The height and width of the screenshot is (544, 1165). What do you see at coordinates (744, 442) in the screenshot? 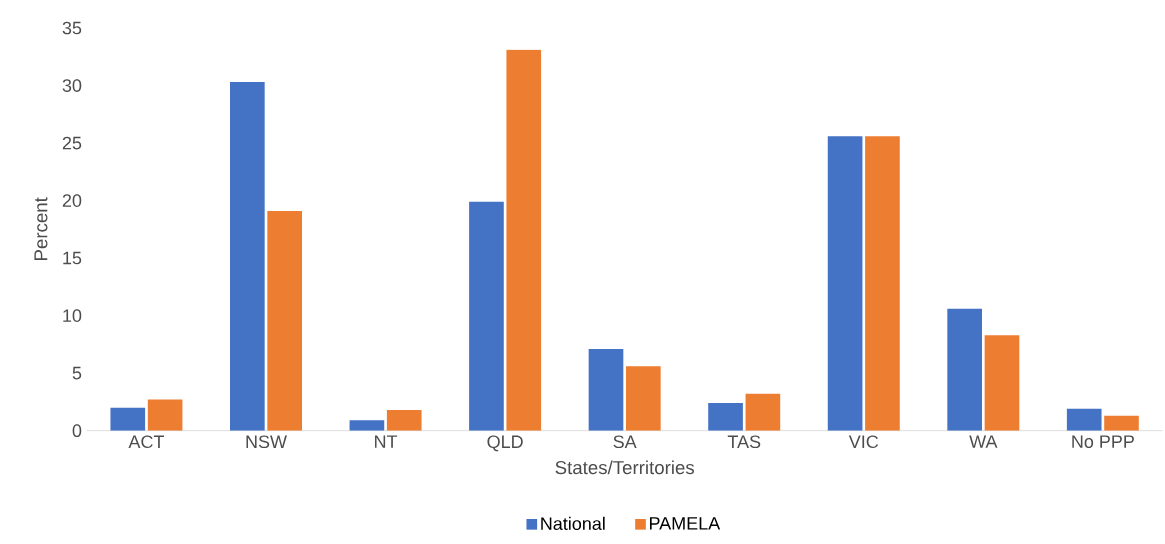
I see `x-tick-label: TAS` at bounding box center [744, 442].